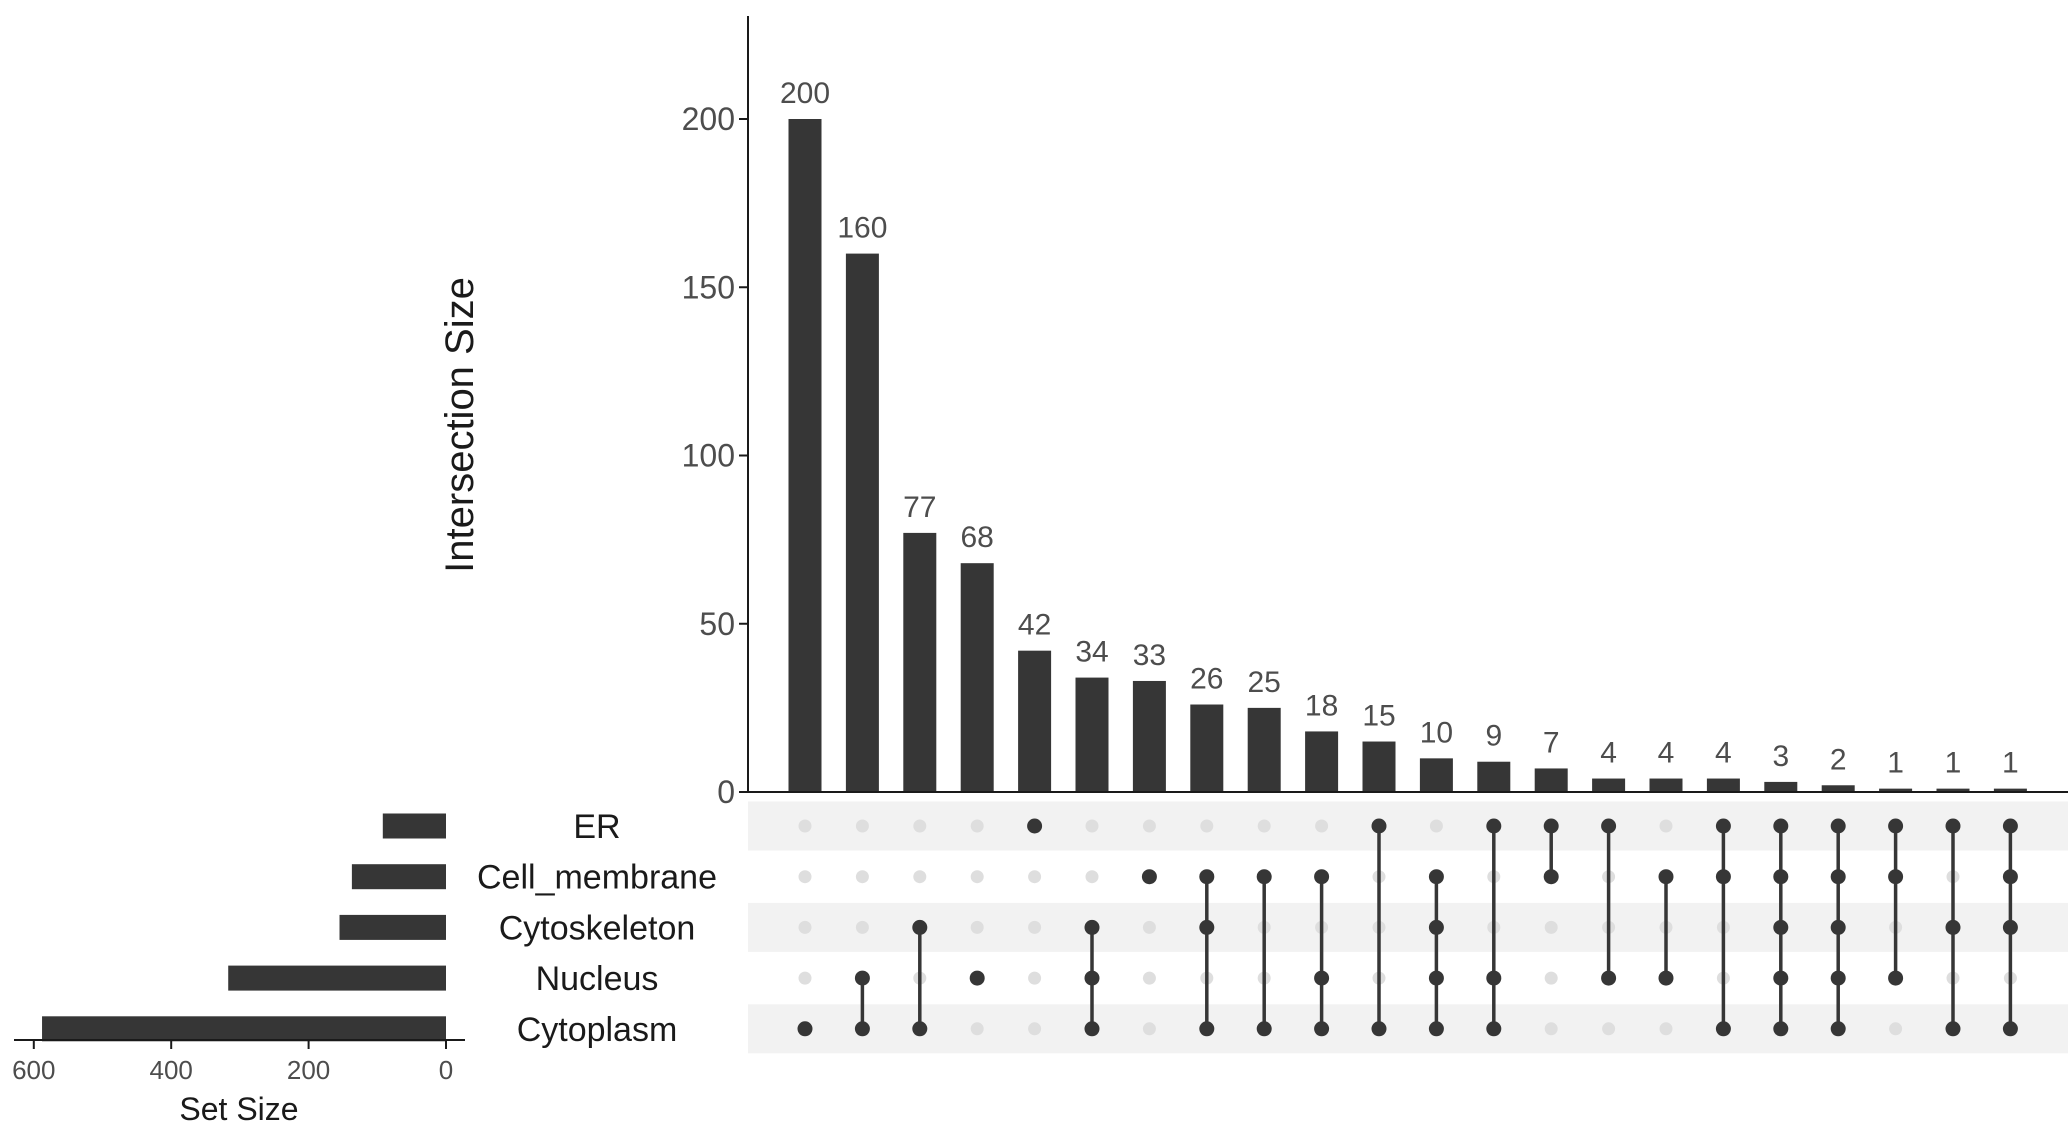  Describe the element at coordinates (33, 1070) in the screenshot. I see `set-size-axis-tick-label: 600` at that location.